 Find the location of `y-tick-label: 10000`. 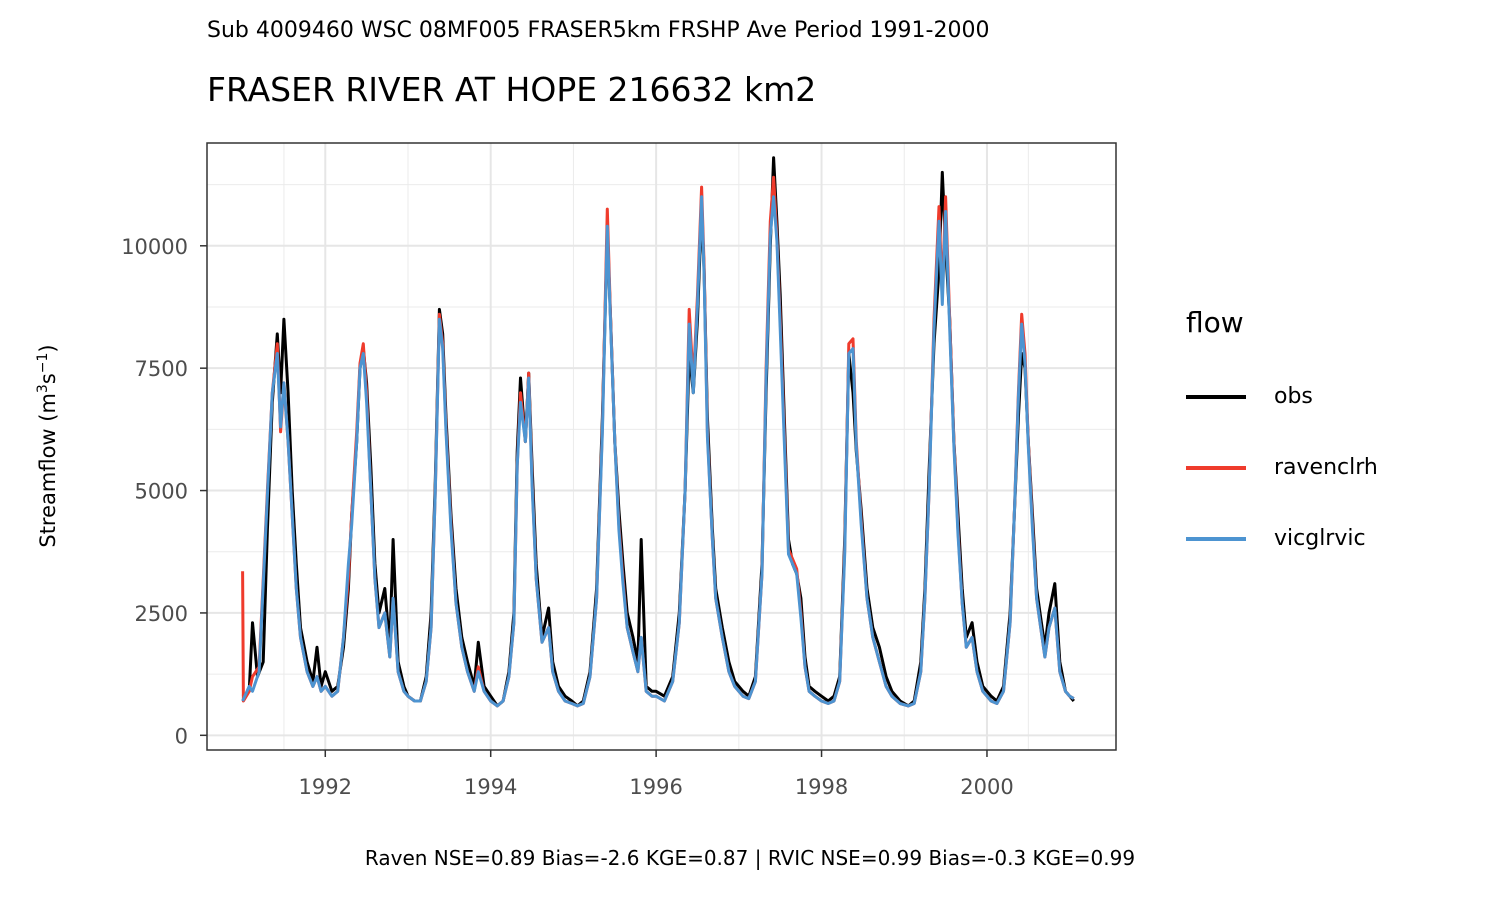

y-tick-label: 10000 is located at coordinates (154, 247).